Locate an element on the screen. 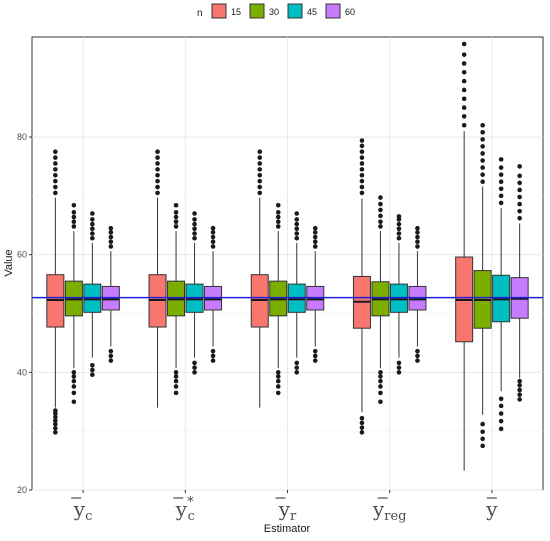 The height and width of the screenshot is (541, 550). legend-label: 30 is located at coordinates (274, 12).